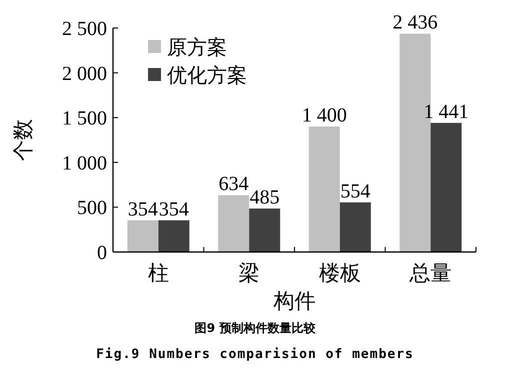  What do you see at coordinates (23, 140) in the screenshot?
I see `y-axis-title: 个数` at bounding box center [23, 140].